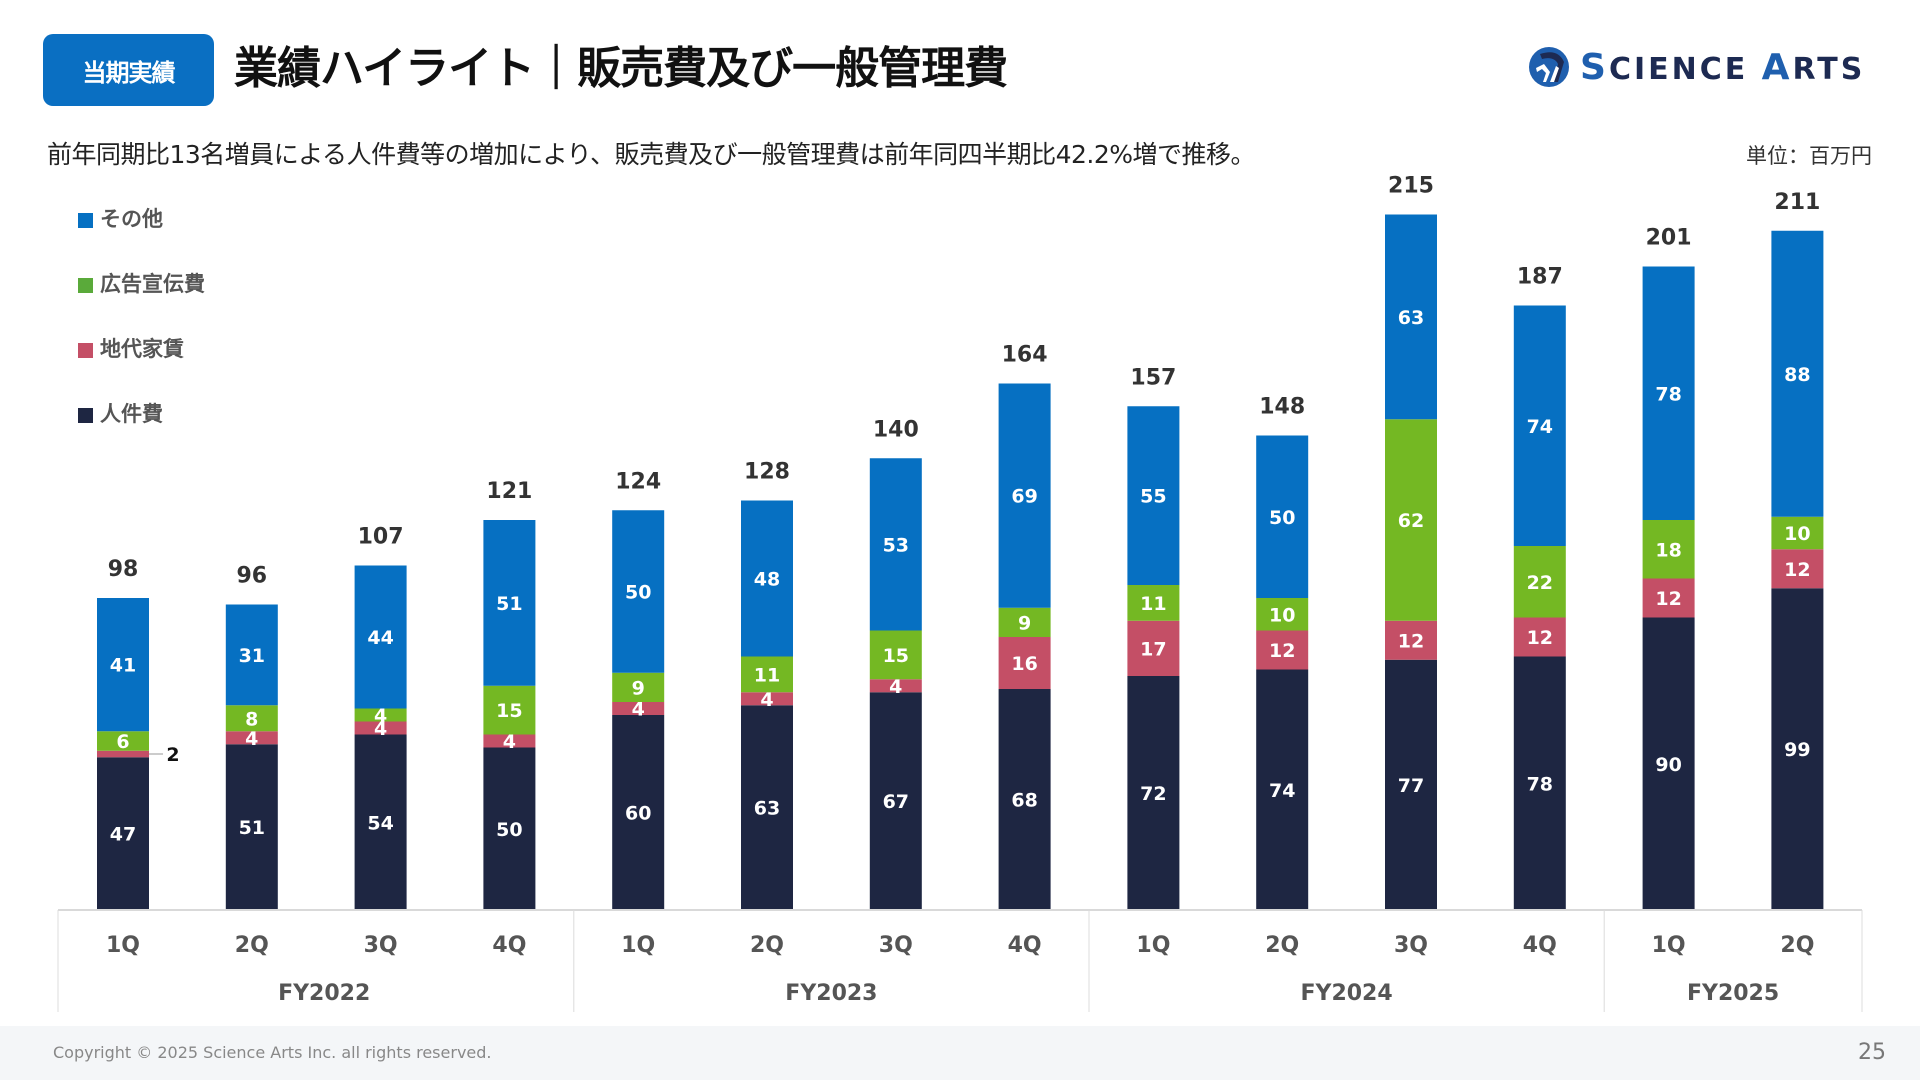 The image size is (1920, 1080). I want to click on total-label: 96, so click(251, 576).